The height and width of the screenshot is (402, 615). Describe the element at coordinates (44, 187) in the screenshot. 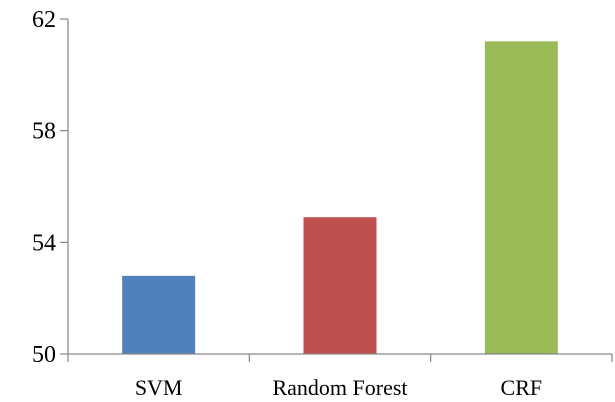

I see `y-axis-tick-labels: 50 54 58 62` at that location.